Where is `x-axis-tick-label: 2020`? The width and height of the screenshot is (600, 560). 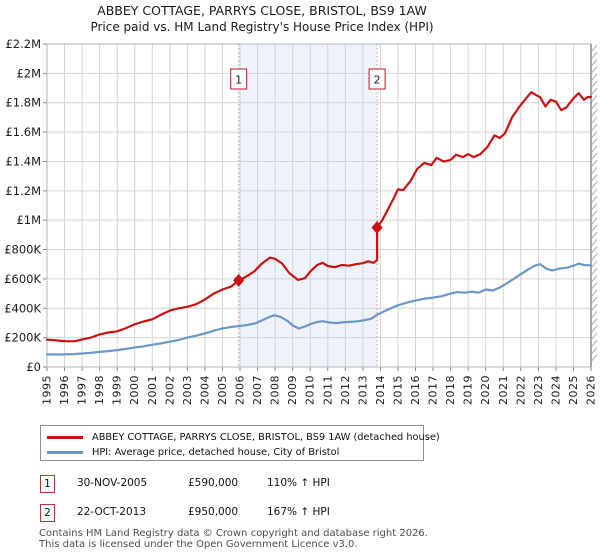 x-axis-tick-label: 2020 is located at coordinates (485, 390).